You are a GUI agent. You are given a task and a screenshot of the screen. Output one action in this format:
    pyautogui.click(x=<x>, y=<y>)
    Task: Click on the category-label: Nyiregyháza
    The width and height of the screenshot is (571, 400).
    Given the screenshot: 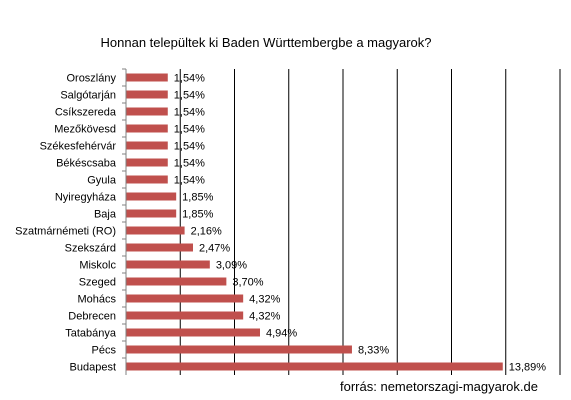 What is the action you would take?
    pyautogui.click(x=86, y=198)
    